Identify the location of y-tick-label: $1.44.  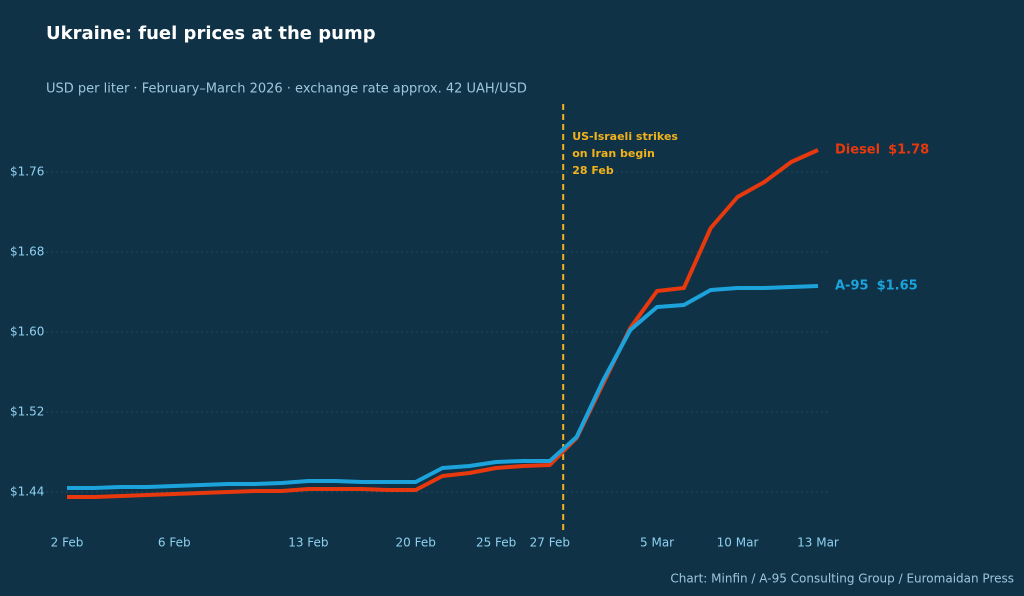
(27, 492).